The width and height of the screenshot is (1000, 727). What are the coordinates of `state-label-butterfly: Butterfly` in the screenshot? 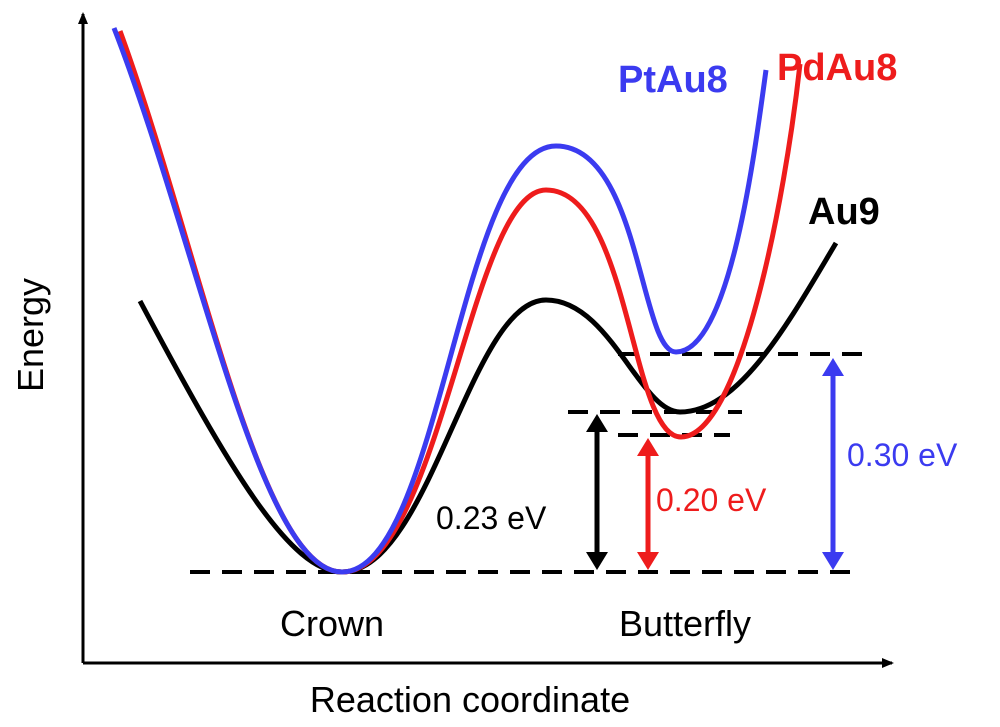 It's located at (685, 623).